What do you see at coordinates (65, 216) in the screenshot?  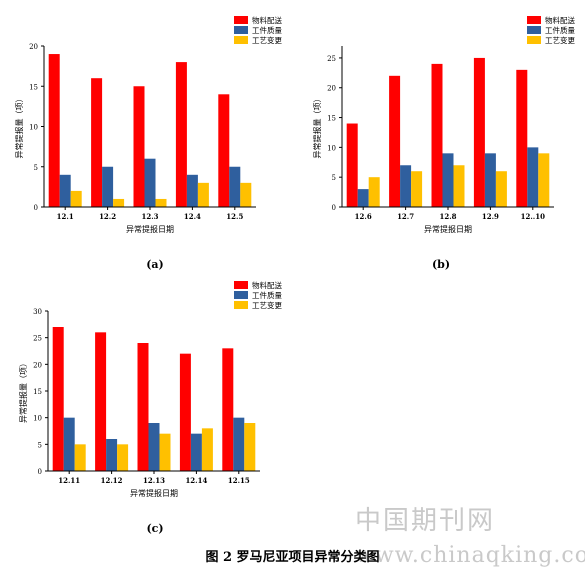 I see `x-tick-label: 12.1` at bounding box center [65, 216].